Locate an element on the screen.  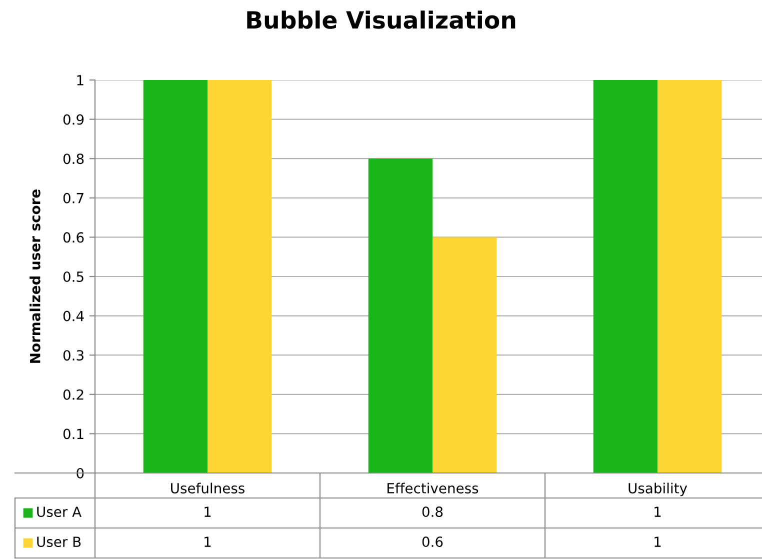
y-tick-label: 0.7 is located at coordinates (73, 198).